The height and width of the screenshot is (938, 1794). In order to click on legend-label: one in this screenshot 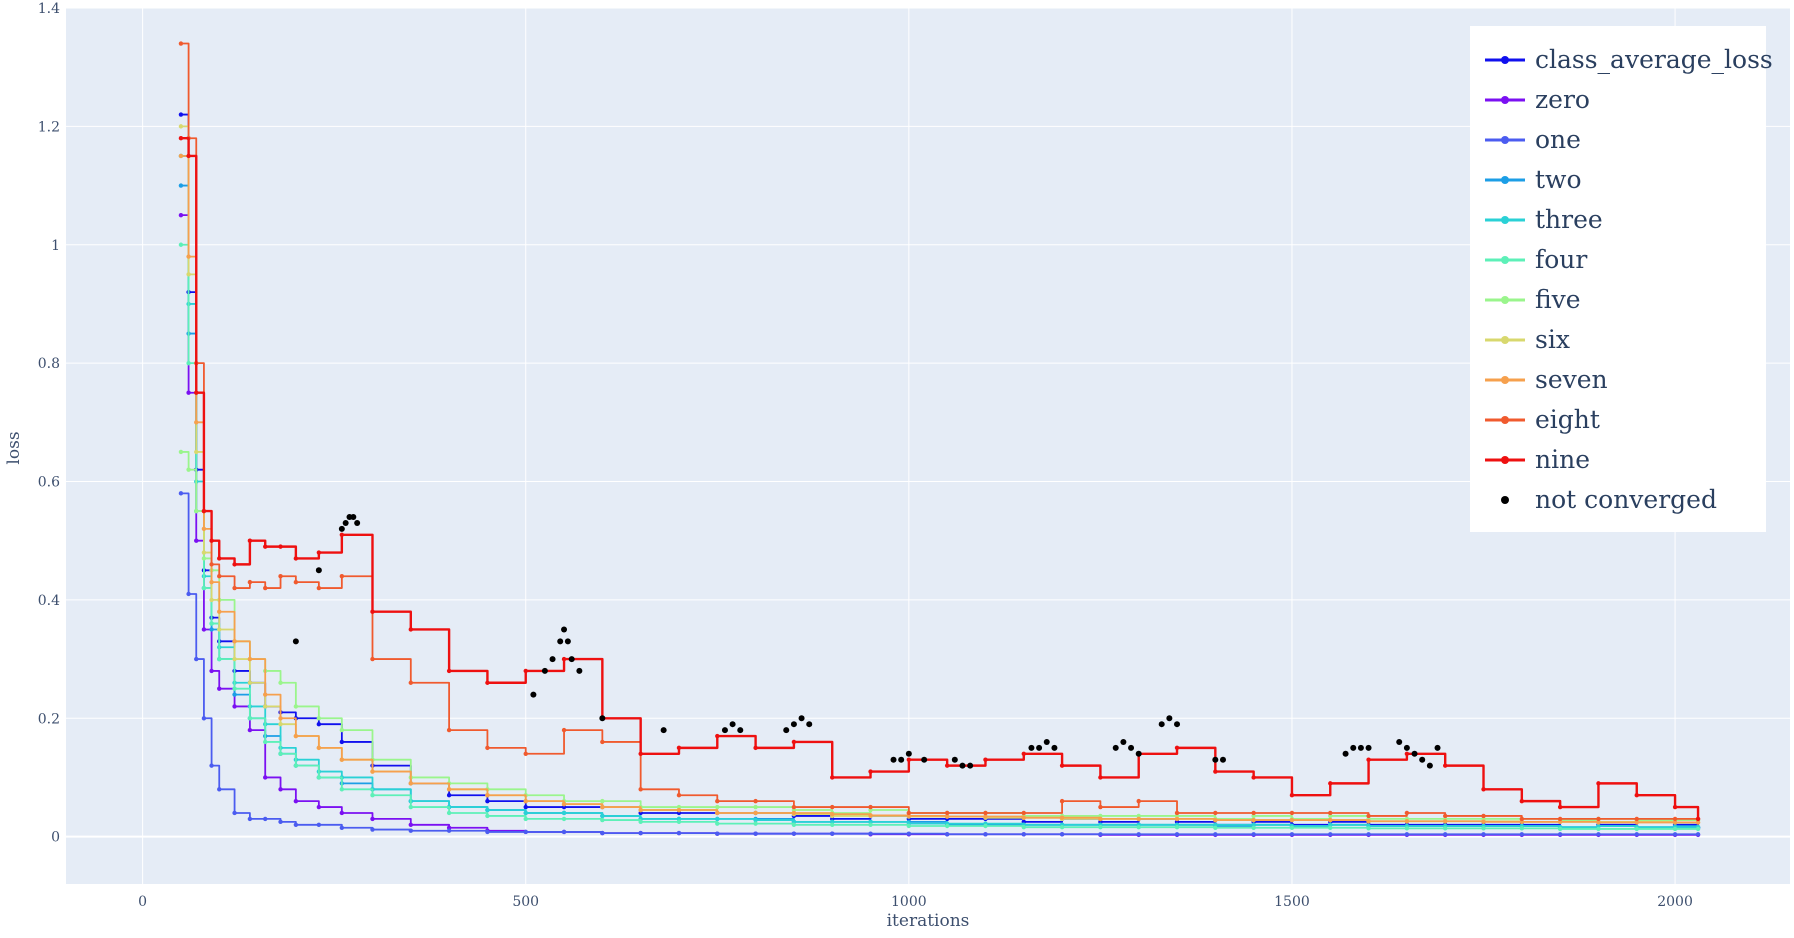, I will do `click(1558, 139)`.